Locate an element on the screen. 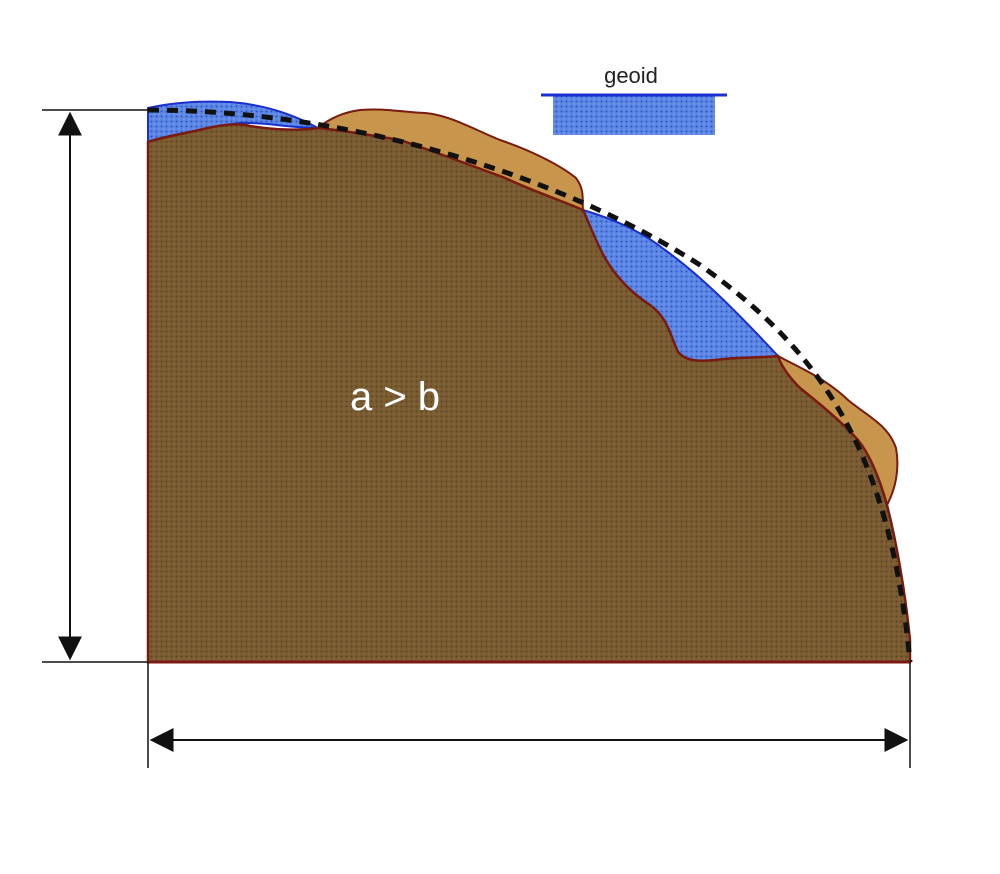  axis-relation-label: a > b is located at coordinates (395, 397).